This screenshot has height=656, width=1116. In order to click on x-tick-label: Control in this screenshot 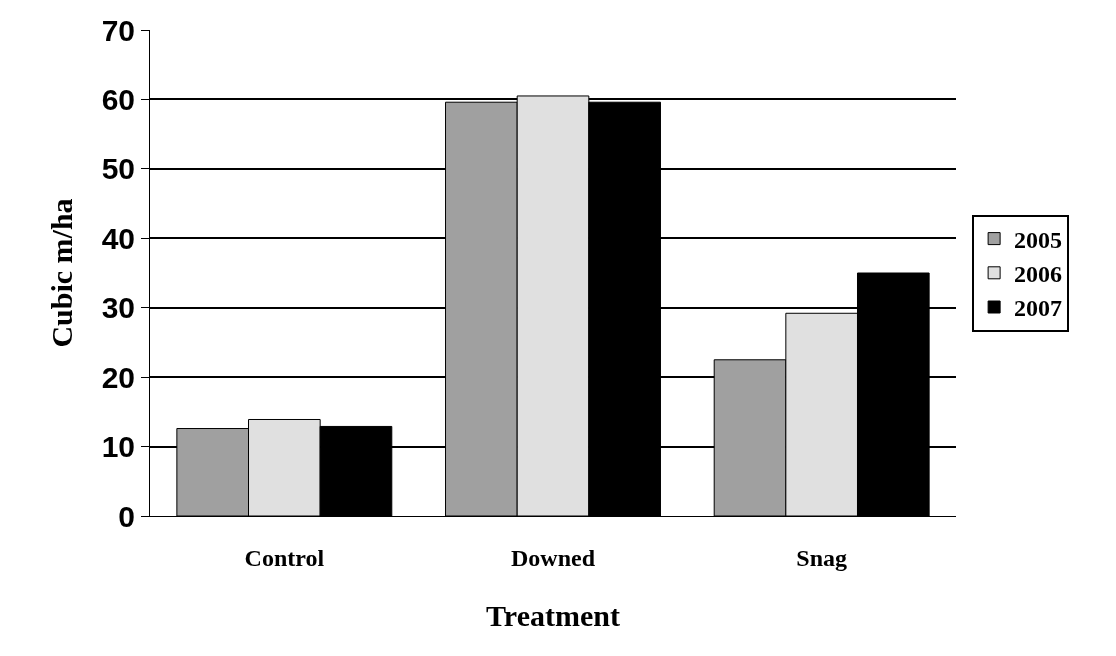, I will do `click(284, 557)`.